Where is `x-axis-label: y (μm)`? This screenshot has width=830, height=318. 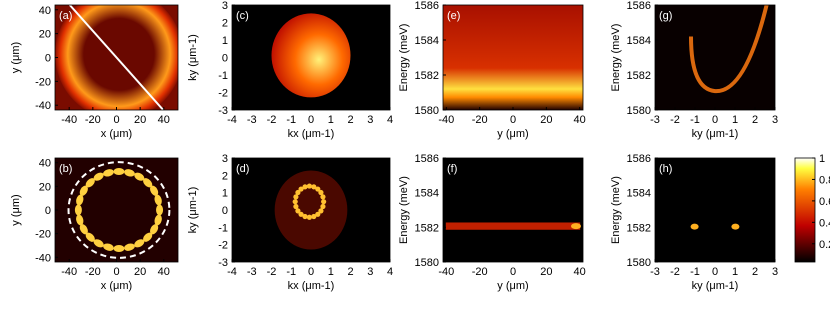
x-axis-label: y (μm) is located at coordinates (512, 134).